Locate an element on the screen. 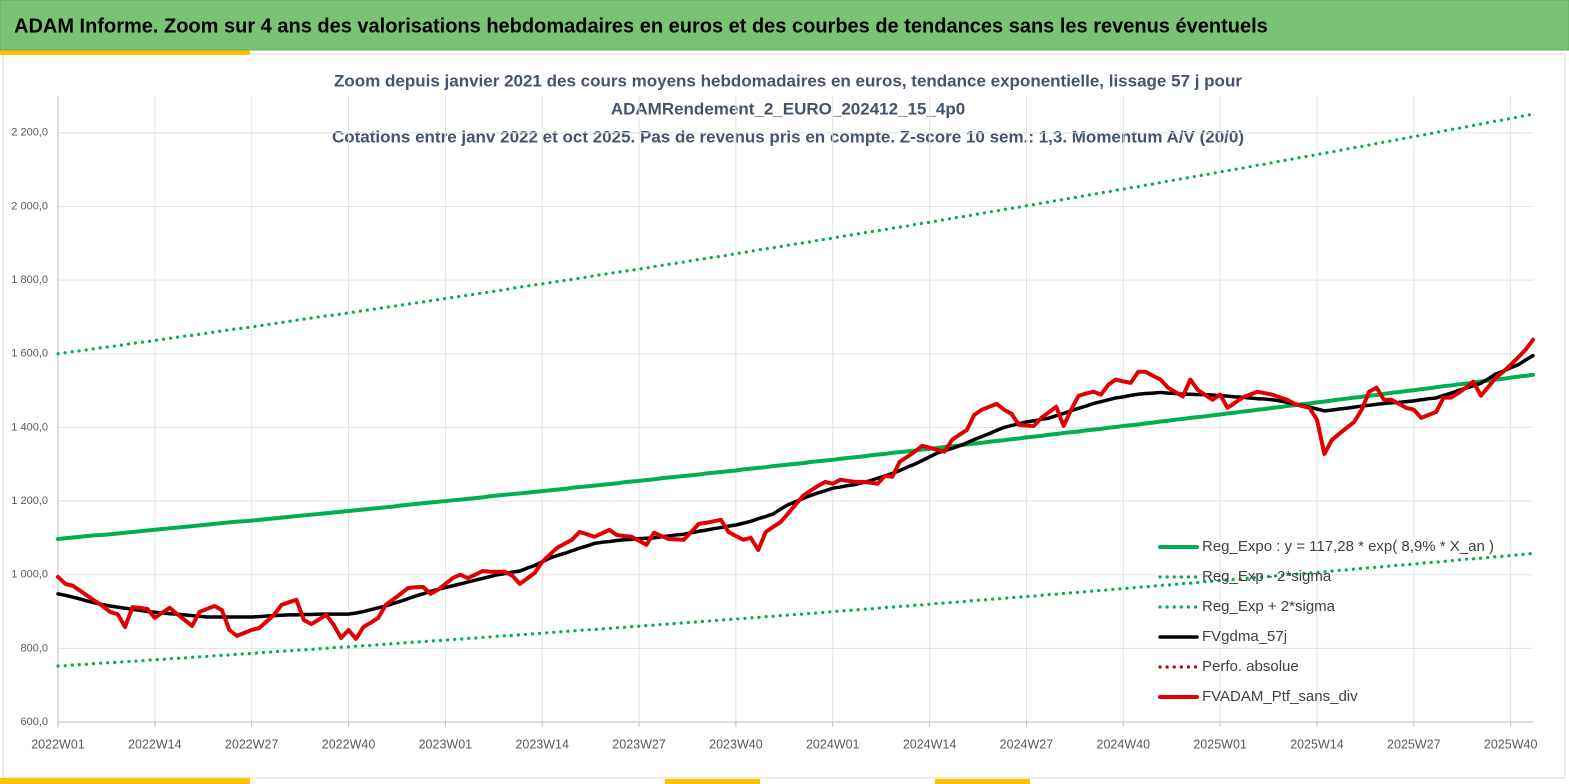 This screenshot has width=1569, height=784. y-tick-label: 2 000,0 is located at coordinates (29, 206).